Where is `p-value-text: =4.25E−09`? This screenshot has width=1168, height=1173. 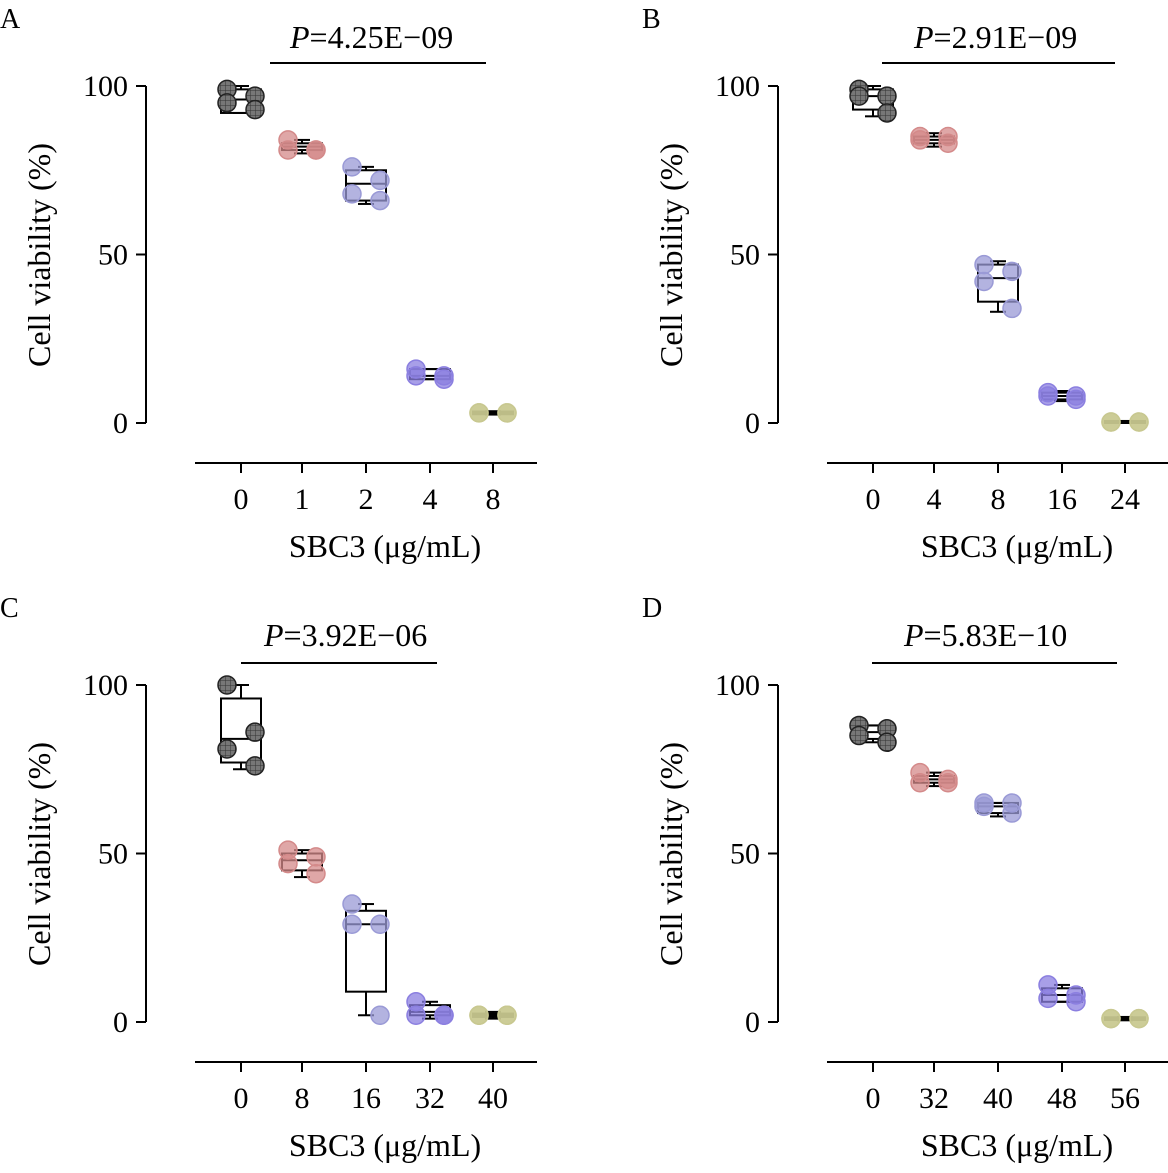 p-value-text: =4.25E−09 is located at coordinates (382, 37).